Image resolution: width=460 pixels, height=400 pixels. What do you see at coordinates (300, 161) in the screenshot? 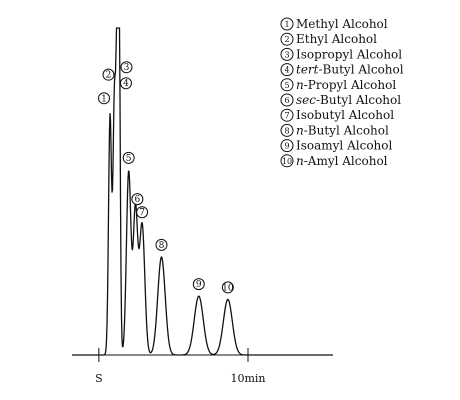
I see `legend-prefix-10: n` at bounding box center [300, 161].